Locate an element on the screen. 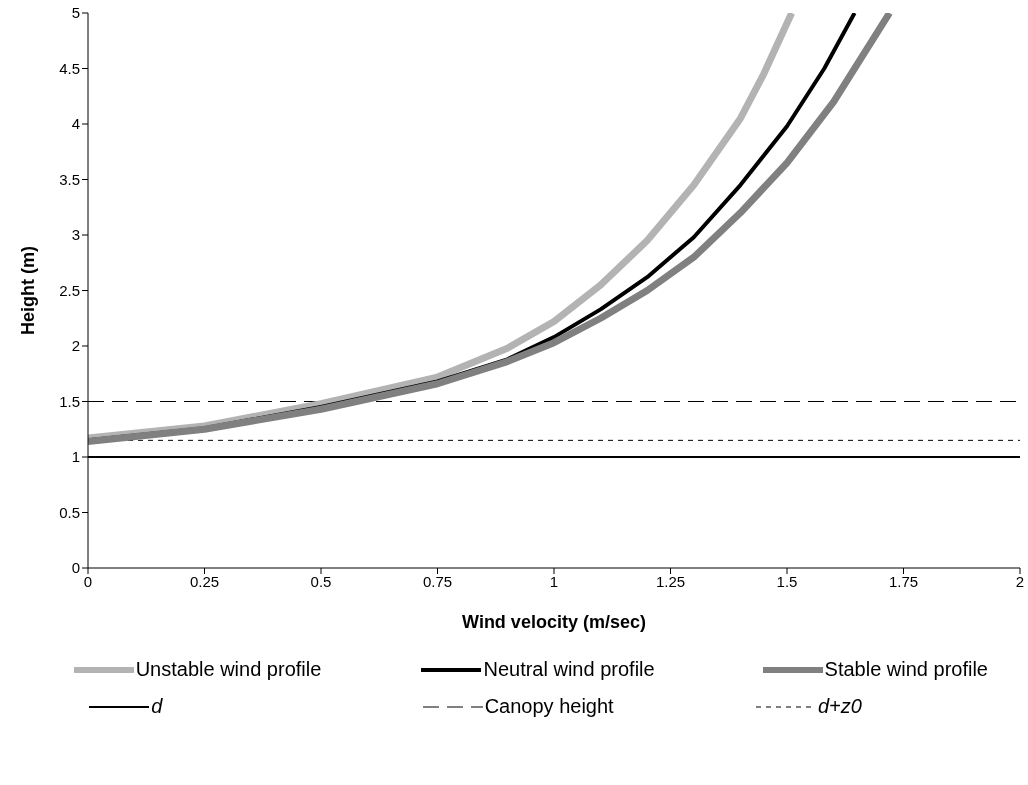  y-tick-label: 3.5 is located at coordinates (69, 179).